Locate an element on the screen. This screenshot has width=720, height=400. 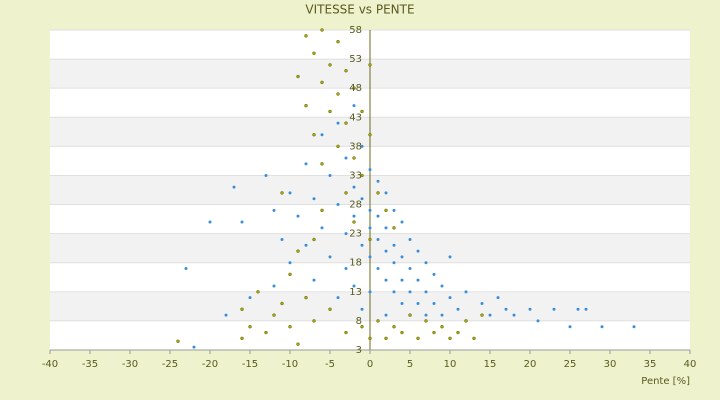
y-tick-label: 13 is located at coordinates (355, 292).